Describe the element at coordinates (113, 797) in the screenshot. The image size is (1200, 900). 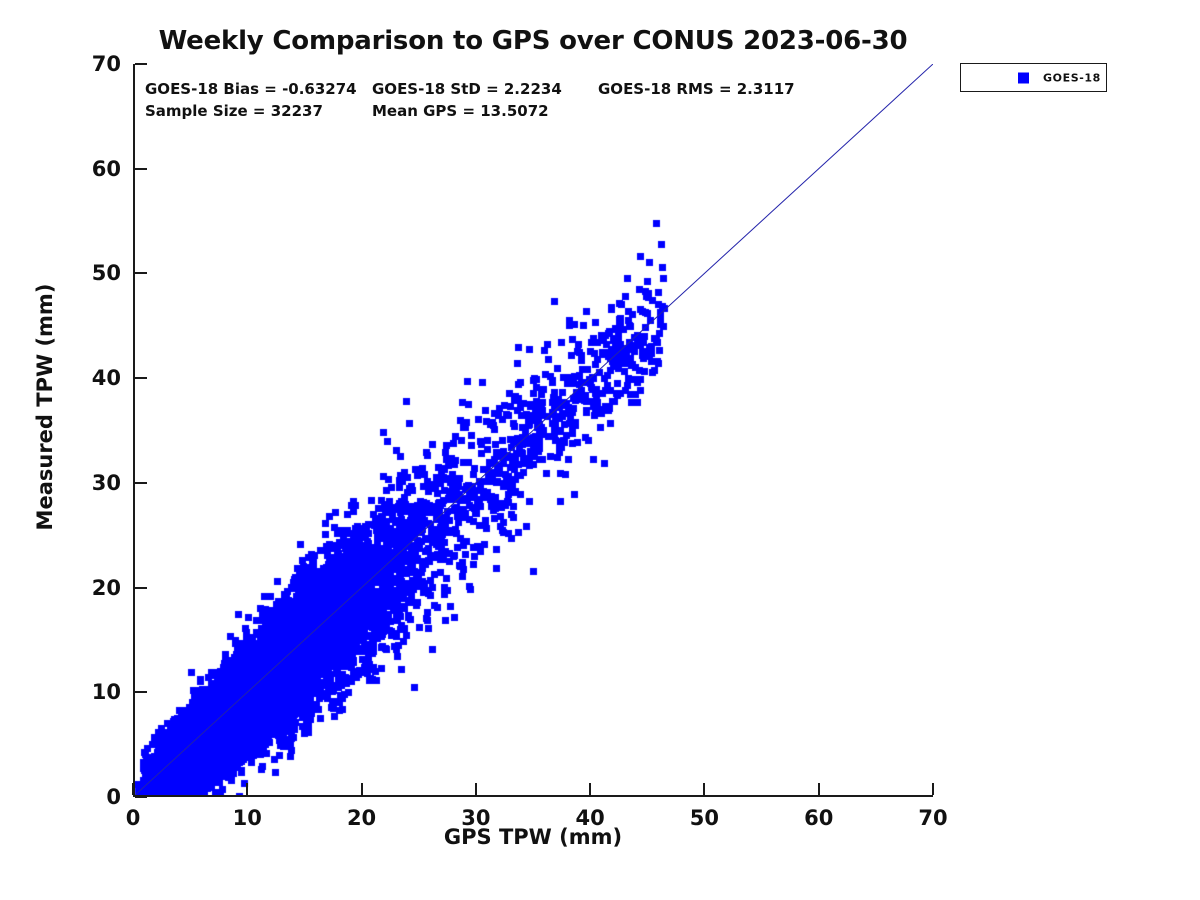
I see `y-tick-label-0: 0` at that location.